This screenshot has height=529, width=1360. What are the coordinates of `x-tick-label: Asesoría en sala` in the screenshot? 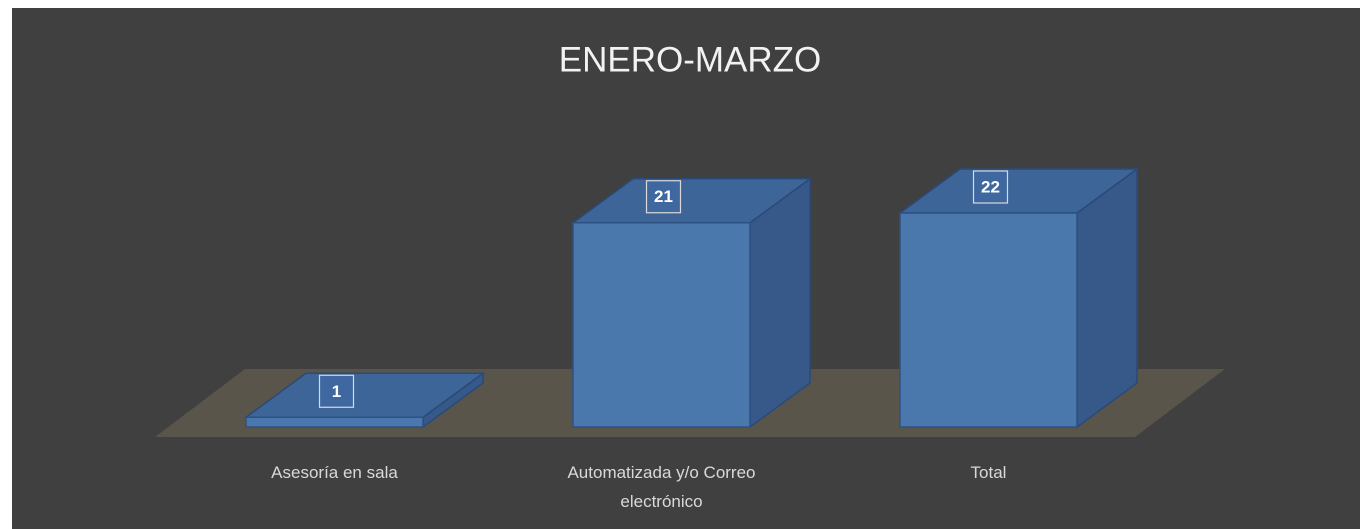 It's located at (334, 472).